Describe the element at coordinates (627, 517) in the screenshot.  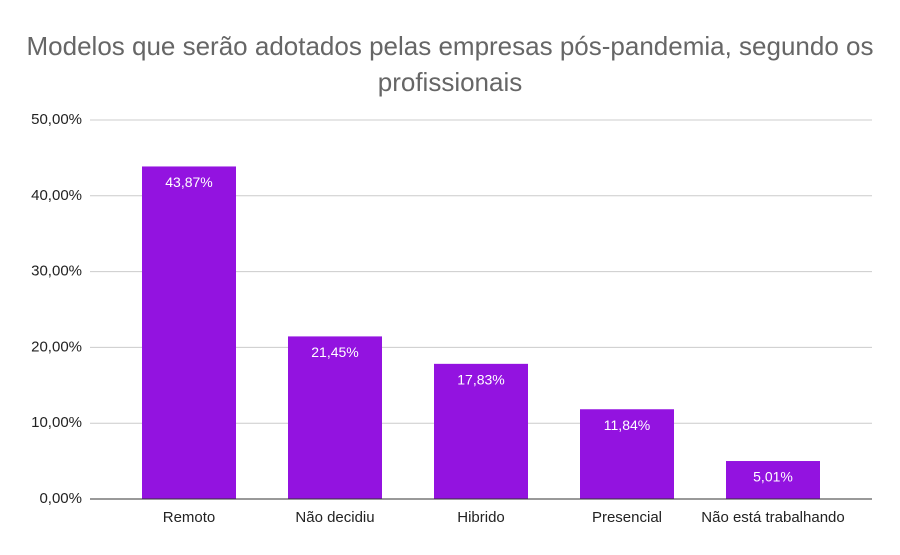
I see `x-tick-label: Presencial` at that location.